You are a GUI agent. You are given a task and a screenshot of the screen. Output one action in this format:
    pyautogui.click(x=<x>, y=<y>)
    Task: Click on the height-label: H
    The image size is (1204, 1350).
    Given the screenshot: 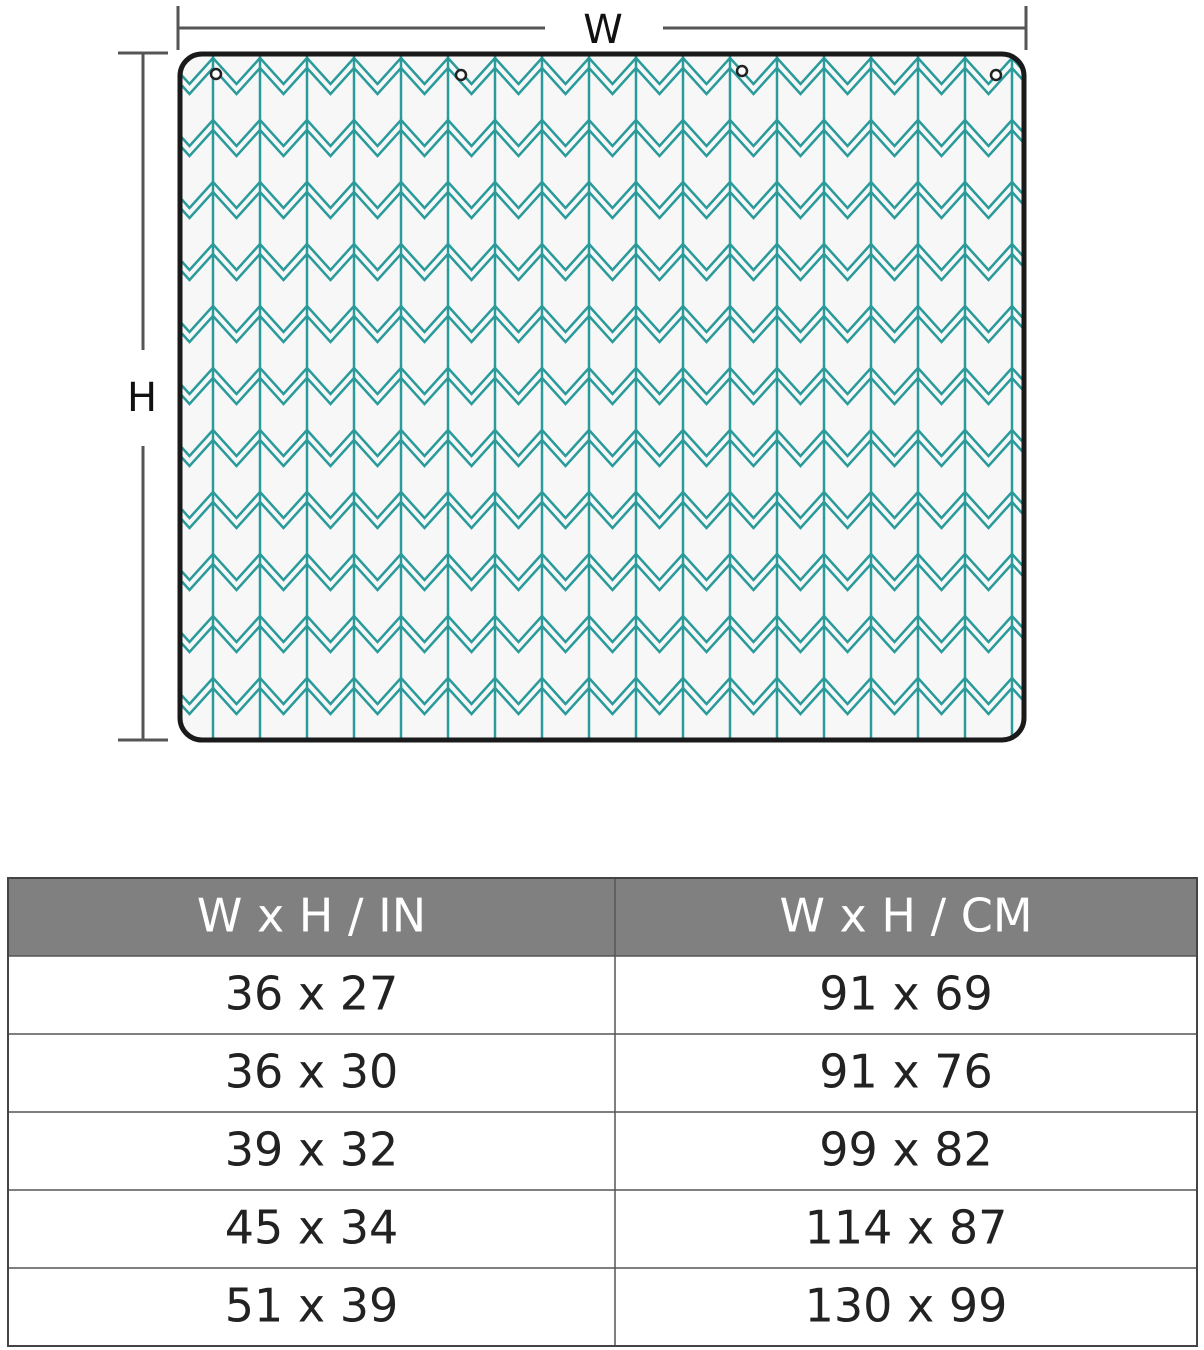 What is the action you would take?
    pyautogui.click(x=142, y=398)
    